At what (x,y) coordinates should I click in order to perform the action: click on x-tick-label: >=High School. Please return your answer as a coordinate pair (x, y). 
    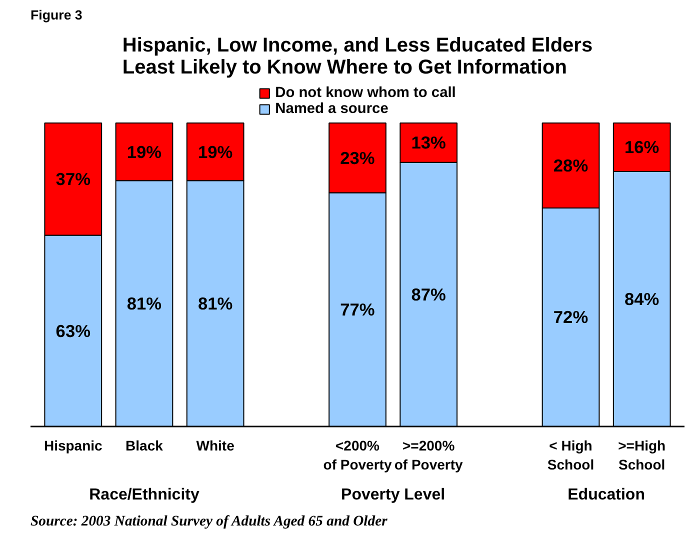
    Looking at the image, I should click on (642, 455).